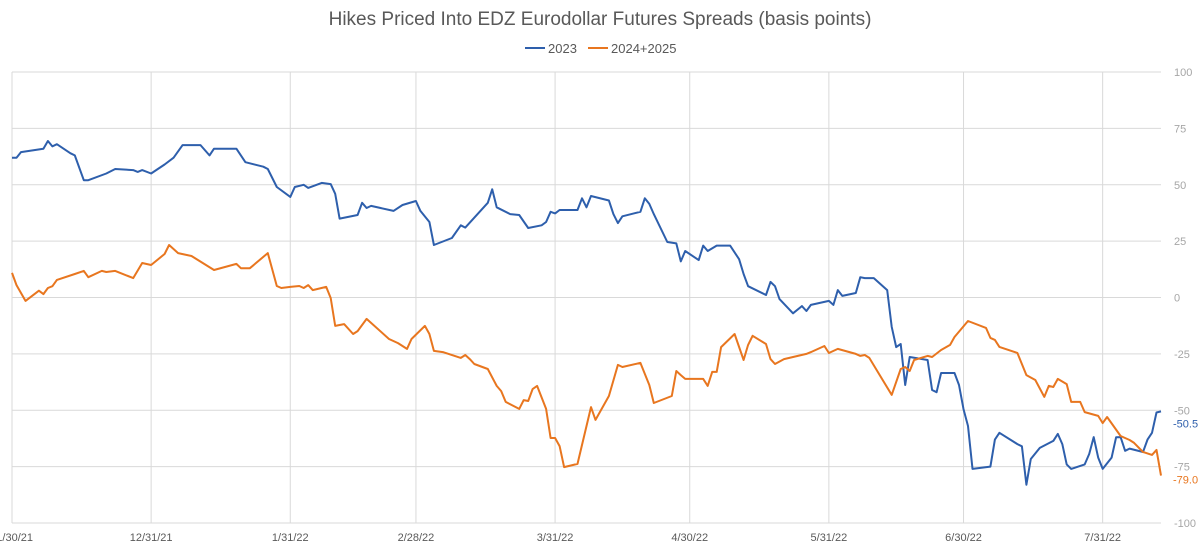  What do you see at coordinates (1185, 481) in the screenshot?
I see `end-label-2024-2025: -79.0` at bounding box center [1185, 481].